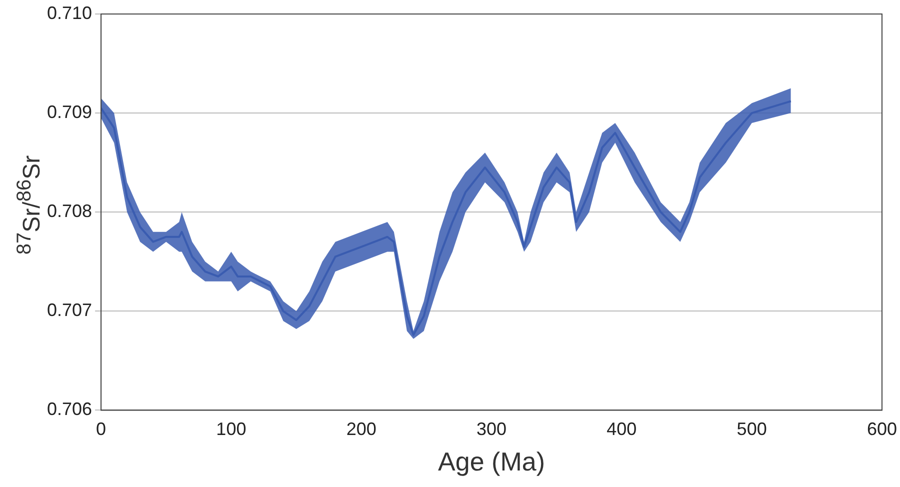 The image size is (900, 487). Describe the element at coordinates (621, 428) in the screenshot. I see `x-tick-label: 400` at that location.